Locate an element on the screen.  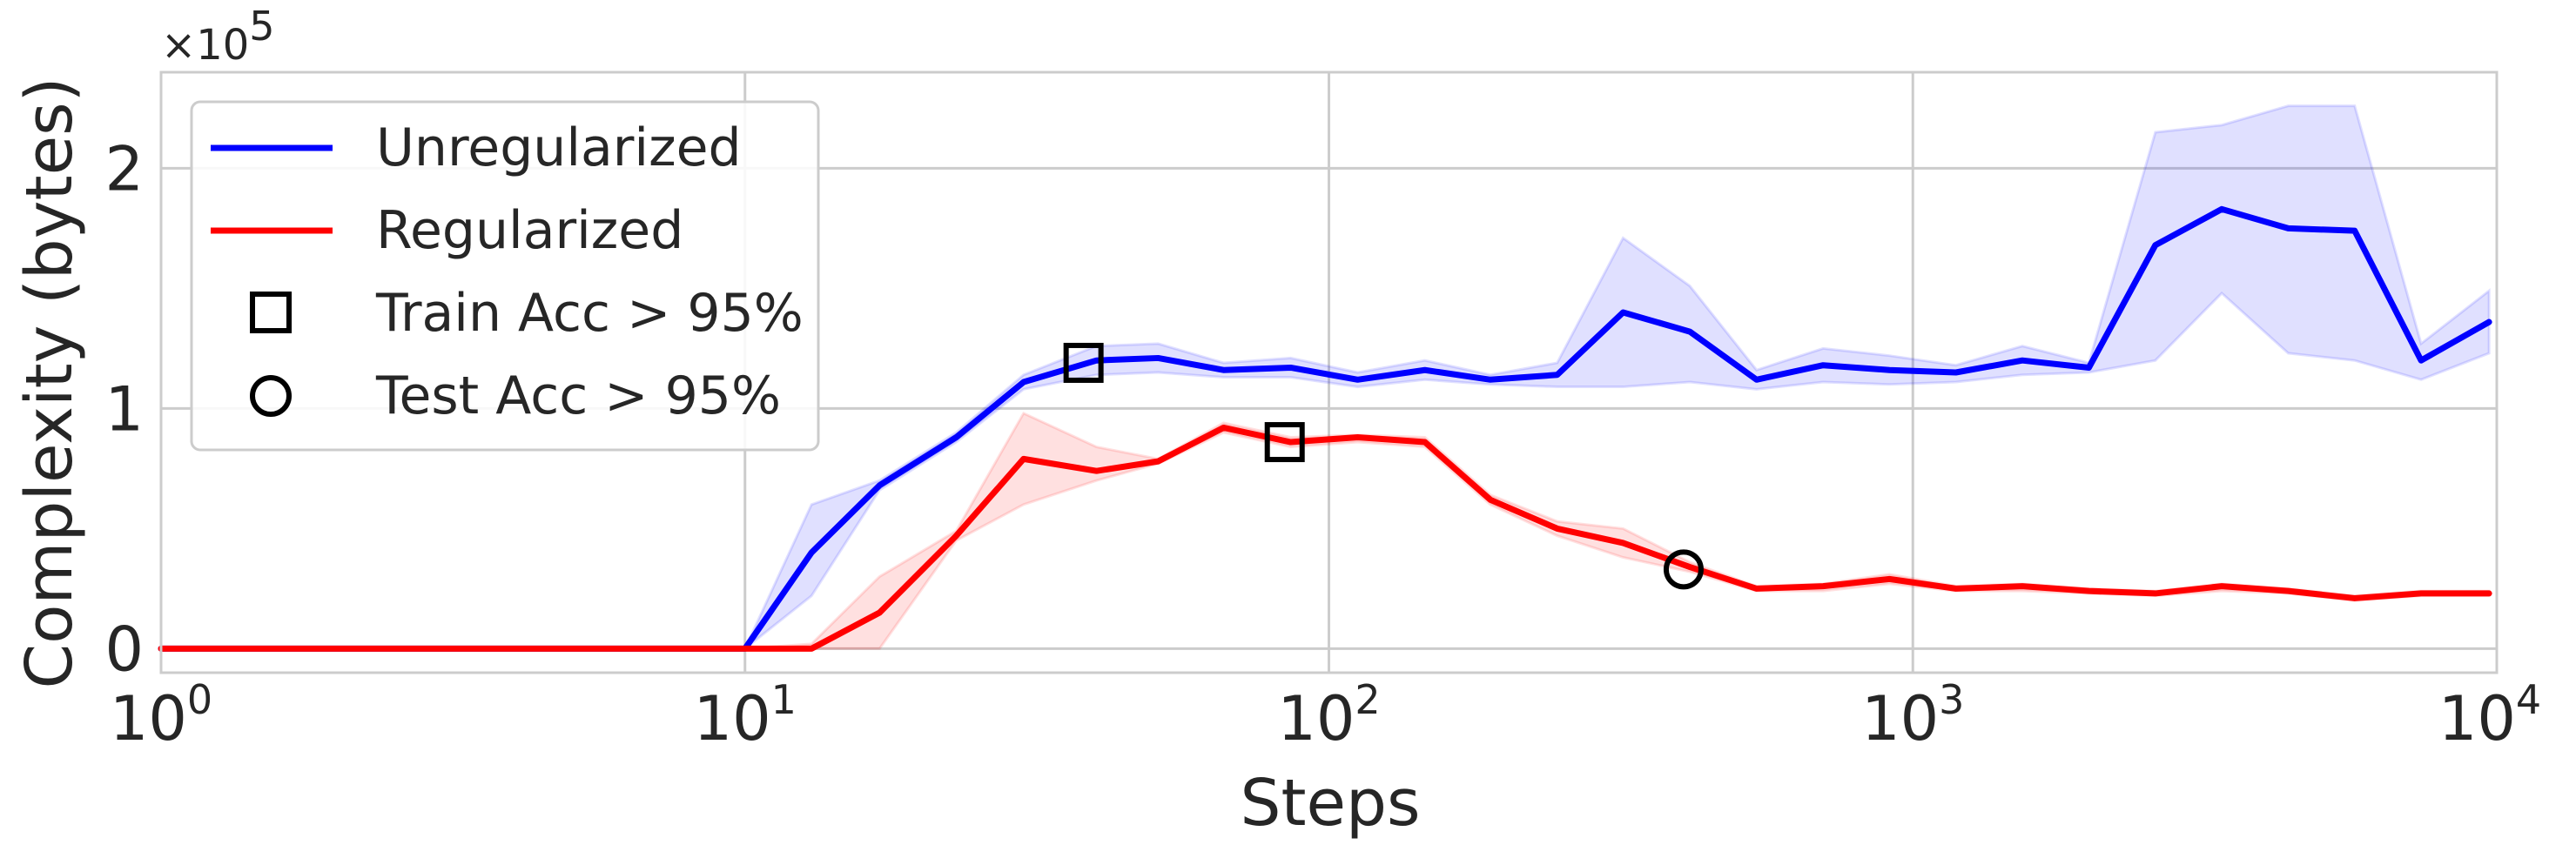
y-multiplier-exponent: 5 is located at coordinates (261, 26).